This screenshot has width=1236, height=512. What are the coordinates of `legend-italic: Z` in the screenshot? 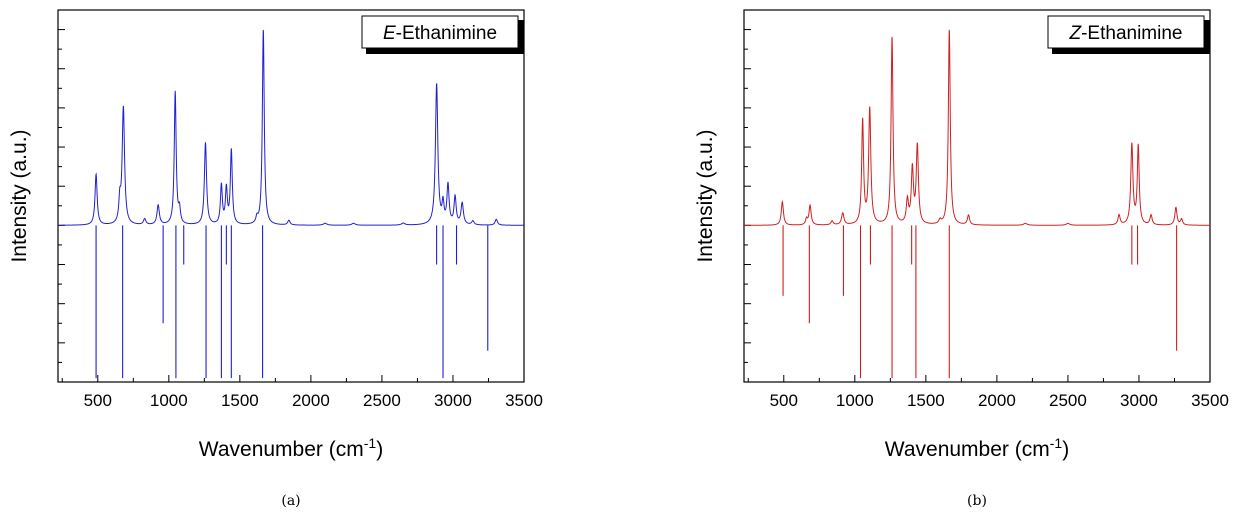 It's located at (1076, 33).